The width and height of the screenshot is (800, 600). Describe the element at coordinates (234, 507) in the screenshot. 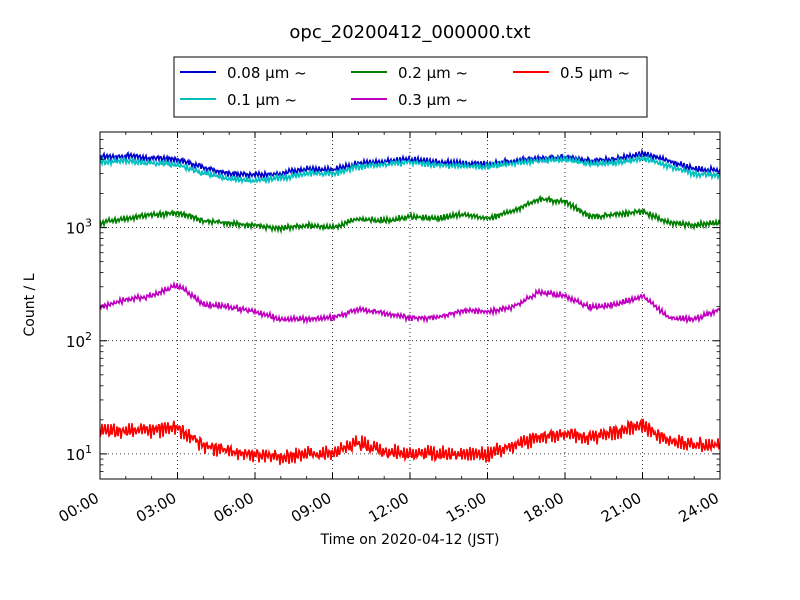

I see `x-tick-label: 06:00` at that location.